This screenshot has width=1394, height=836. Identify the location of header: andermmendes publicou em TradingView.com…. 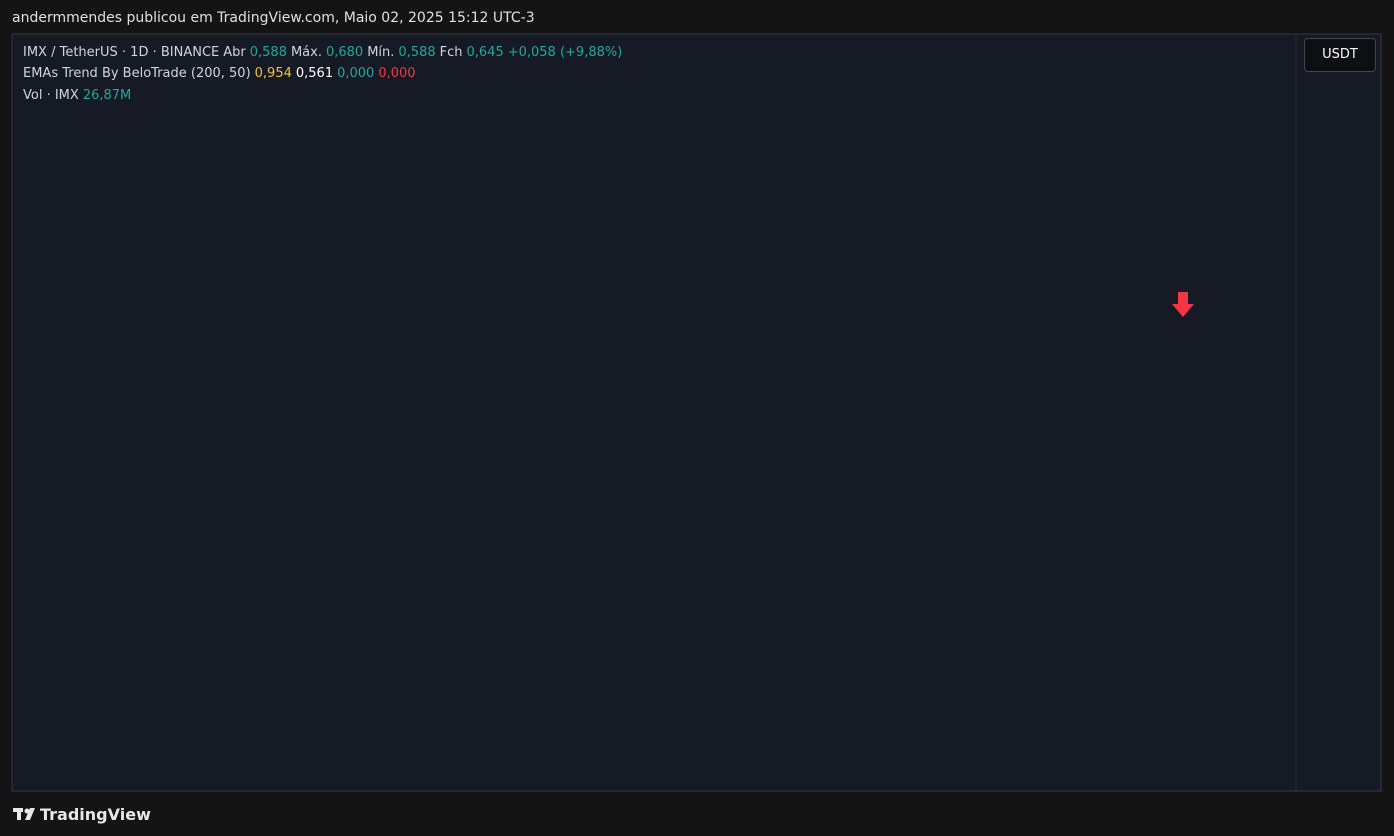
(273, 18).